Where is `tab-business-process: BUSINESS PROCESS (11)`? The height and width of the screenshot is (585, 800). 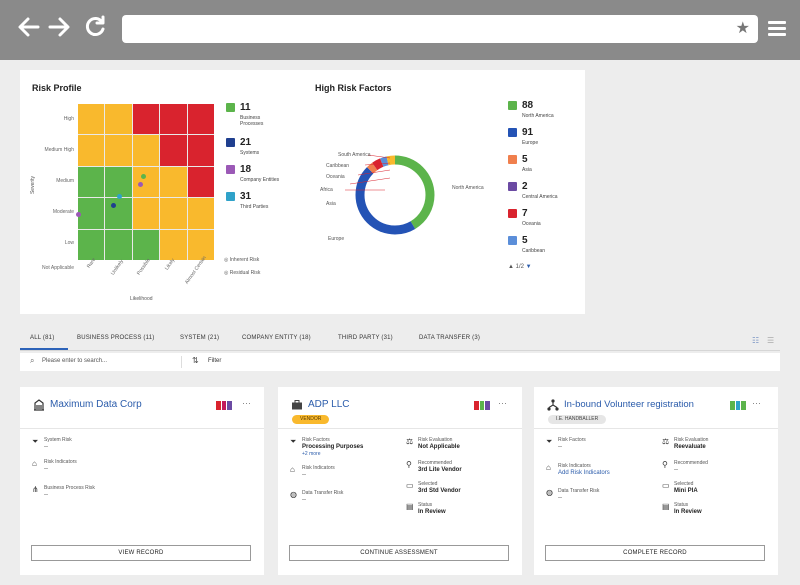
tab-business-process: BUSINESS PROCESS (11) is located at coordinates (116, 338).